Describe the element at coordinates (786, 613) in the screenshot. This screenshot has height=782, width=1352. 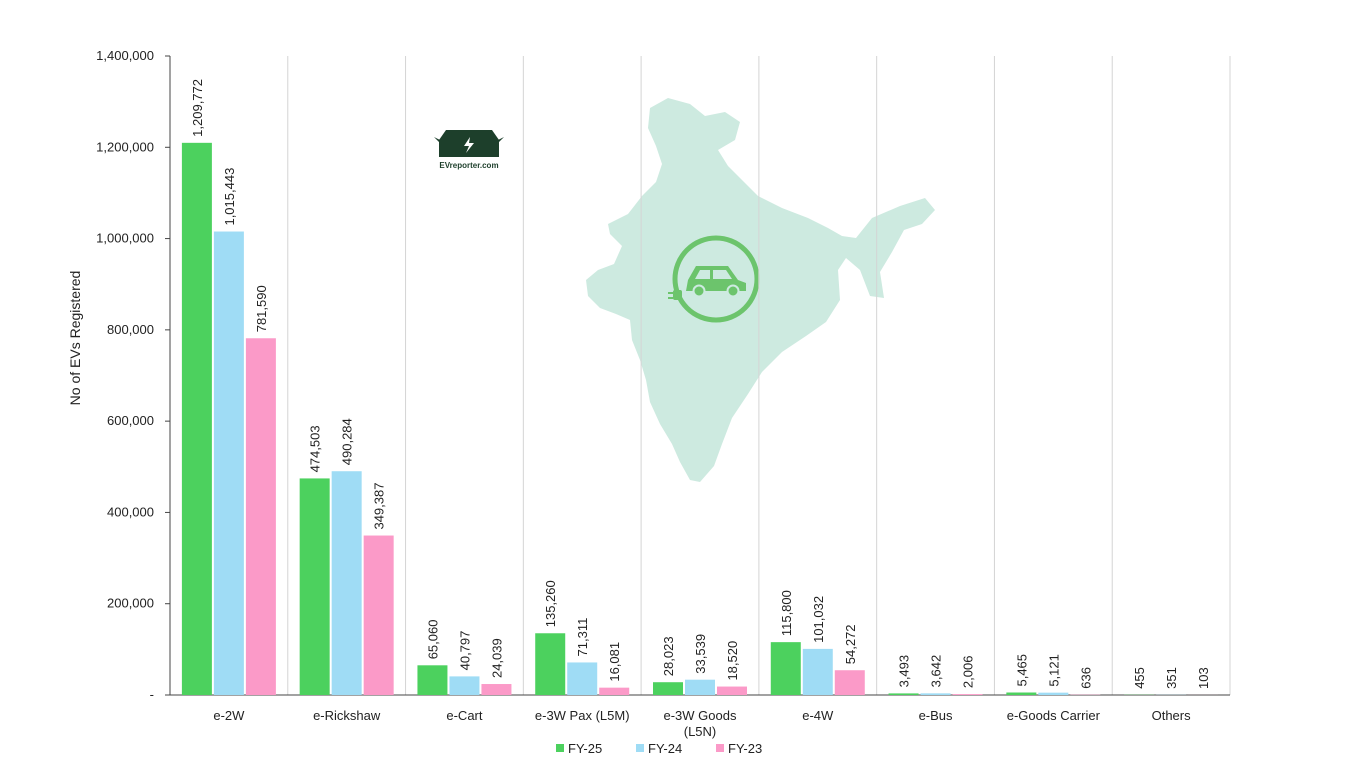
I see `data-label: 115,800` at that location.